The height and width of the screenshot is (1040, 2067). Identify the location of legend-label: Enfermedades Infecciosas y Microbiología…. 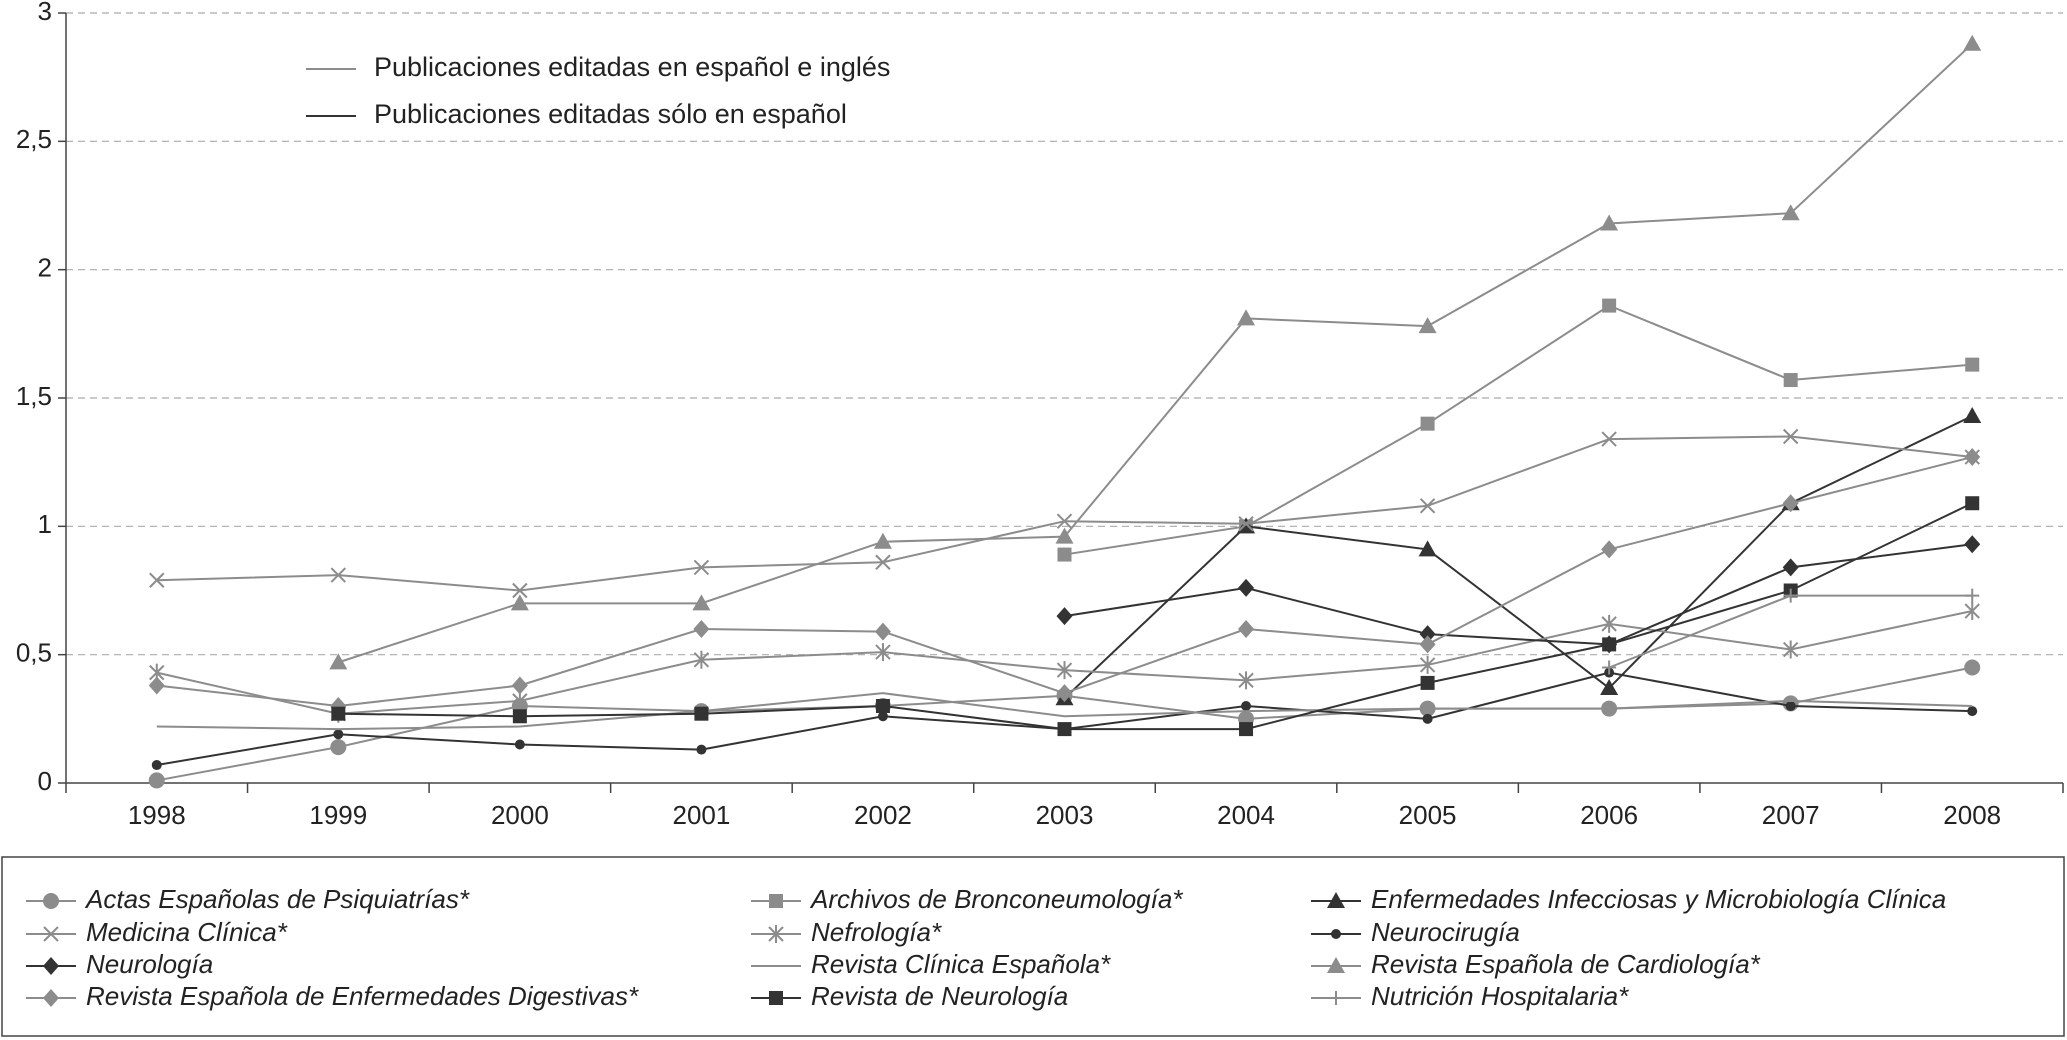
(1658, 899).